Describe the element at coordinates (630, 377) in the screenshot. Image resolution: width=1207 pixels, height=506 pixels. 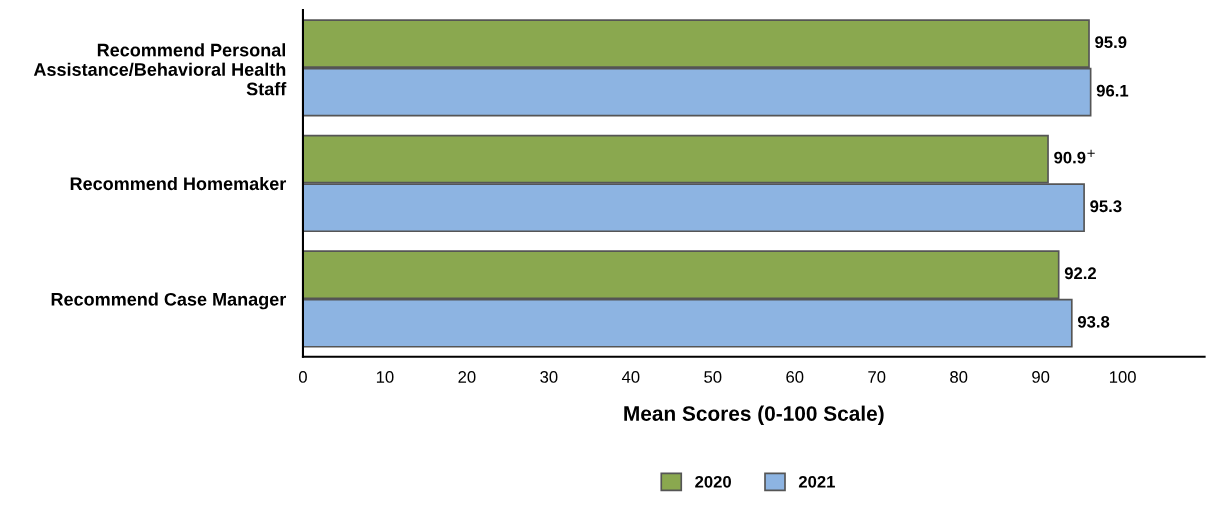
I see `x-tick-label: 40` at that location.